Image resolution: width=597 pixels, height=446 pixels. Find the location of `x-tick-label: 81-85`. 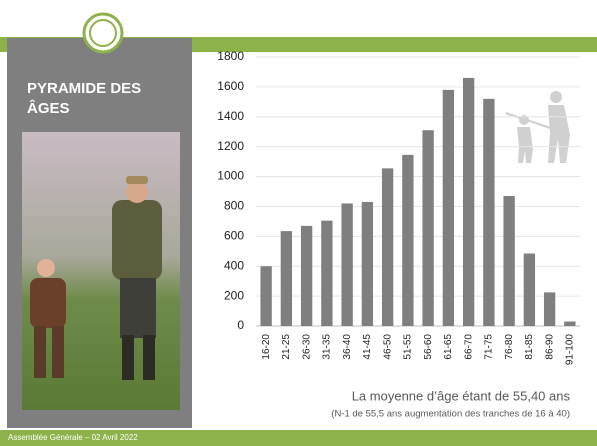

x-tick-label: 81-85 is located at coordinates (529, 347).